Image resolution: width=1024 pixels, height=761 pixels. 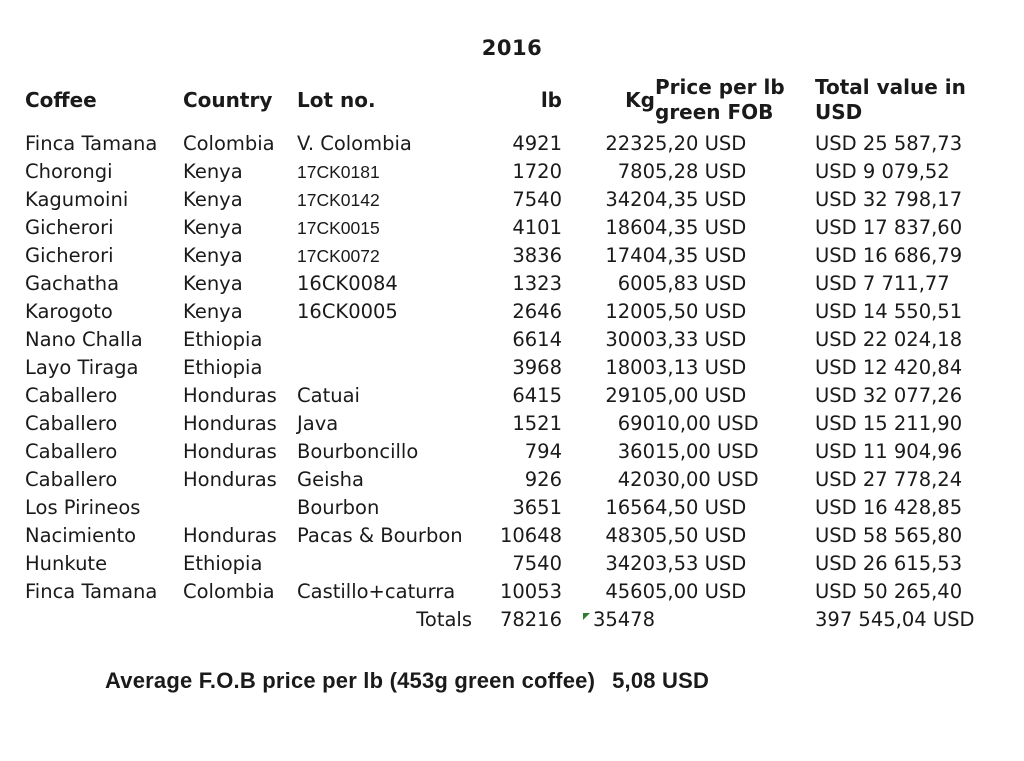 What do you see at coordinates (91, 591) in the screenshot?
I see `cell-coffee: Finca Tamana` at bounding box center [91, 591].